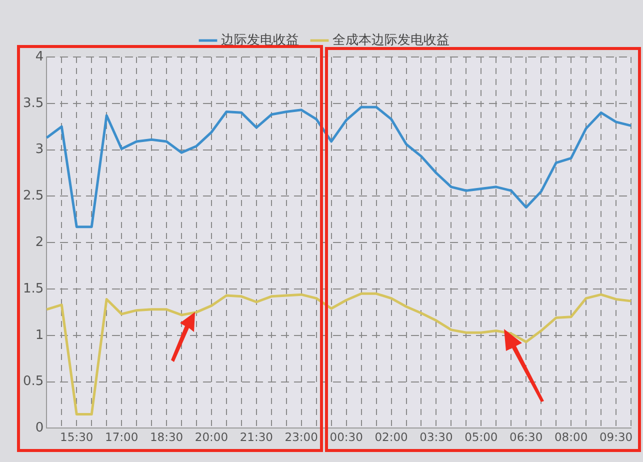 The image size is (643, 462). What do you see at coordinates (39, 335) in the screenshot?
I see `y-tick-label: 1` at bounding box center [39, 335].